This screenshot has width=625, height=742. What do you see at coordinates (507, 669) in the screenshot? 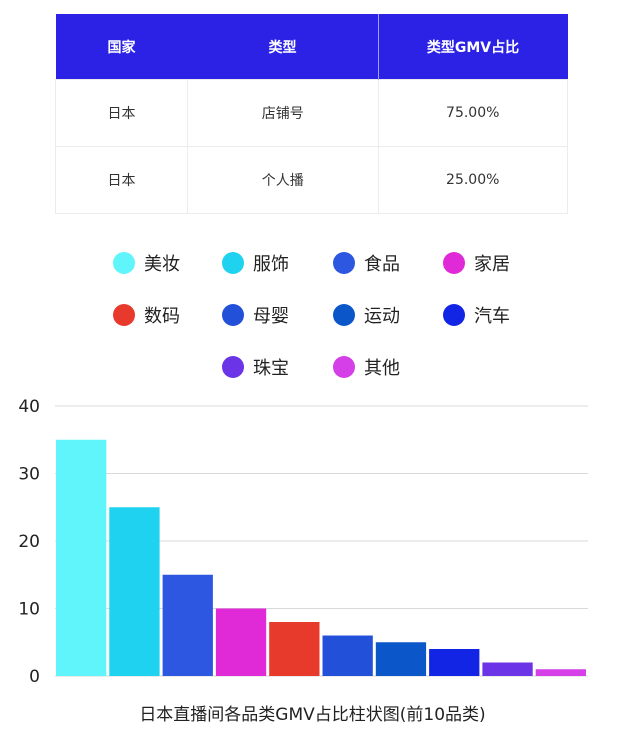
I see `bar-珠宝` at bounding box center [507, 669].